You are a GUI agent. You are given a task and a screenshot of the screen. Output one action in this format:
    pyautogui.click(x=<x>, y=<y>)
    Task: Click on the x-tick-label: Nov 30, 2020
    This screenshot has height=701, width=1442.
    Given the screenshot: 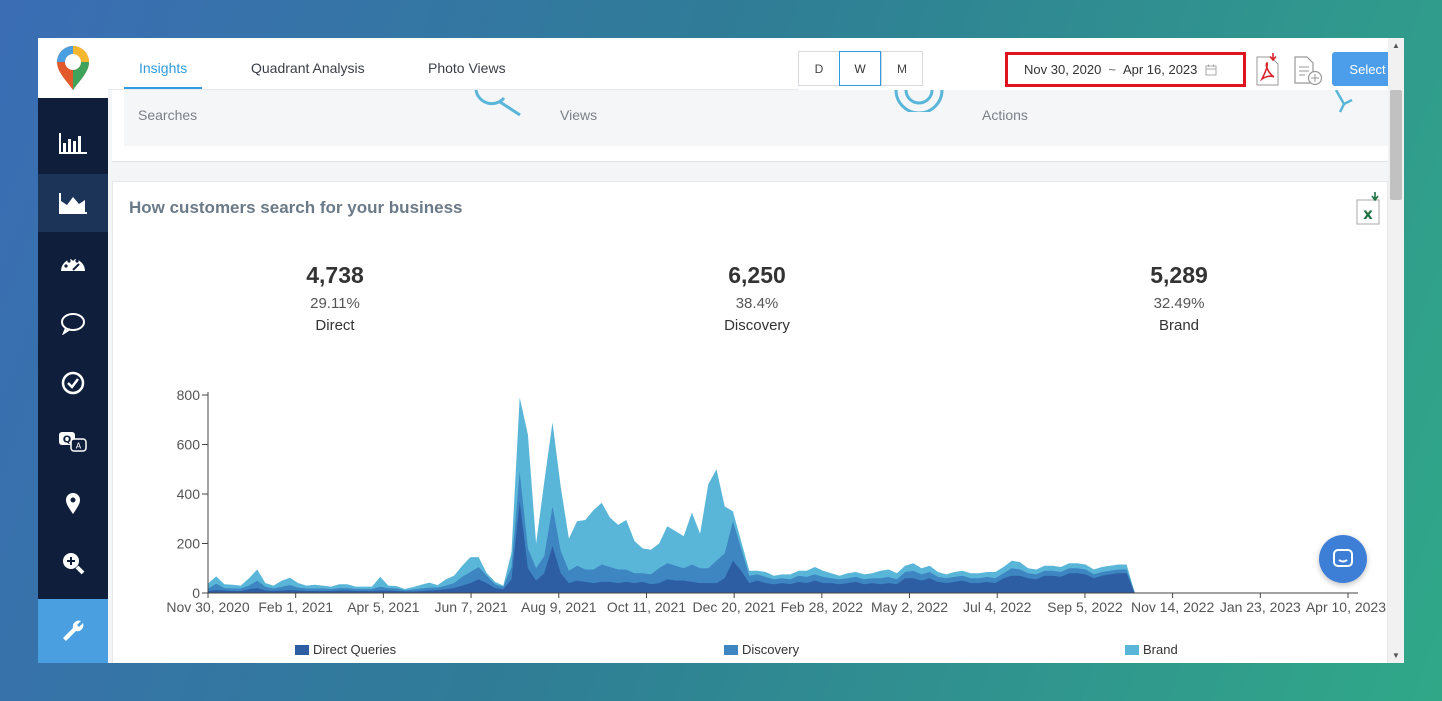 What is the action you would take?
    pyautogui.click(x=207, y=607)
    